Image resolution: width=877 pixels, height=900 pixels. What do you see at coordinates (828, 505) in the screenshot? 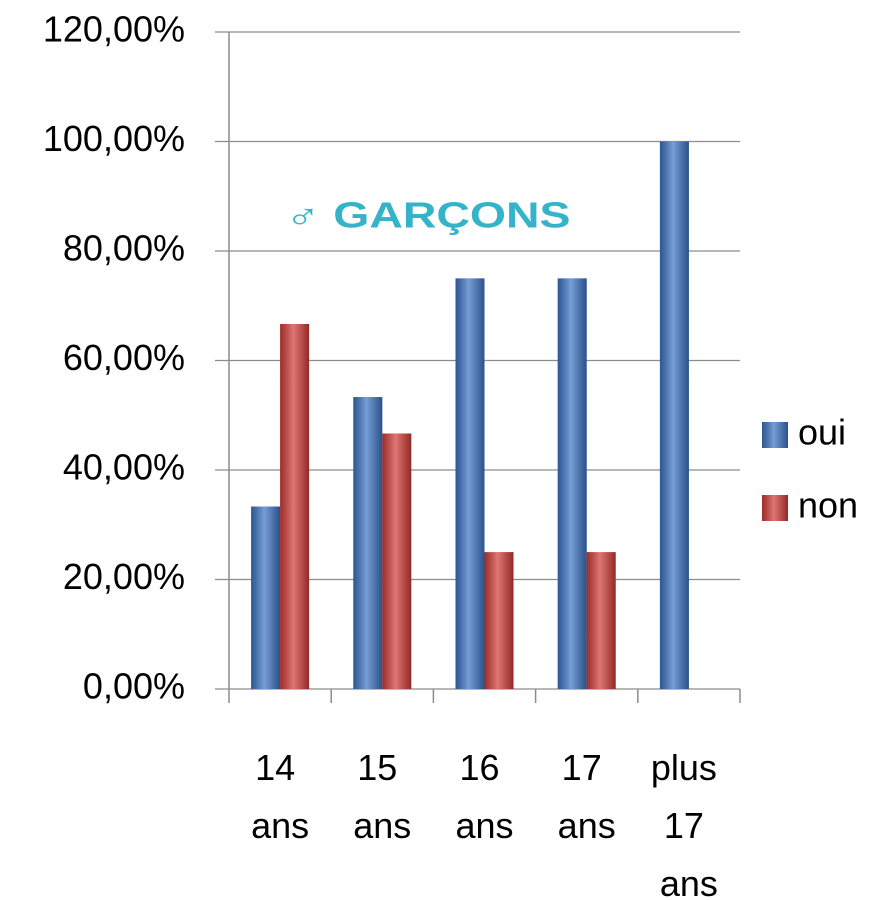
I see `legend-label: non` at bounding box center [828, 505].